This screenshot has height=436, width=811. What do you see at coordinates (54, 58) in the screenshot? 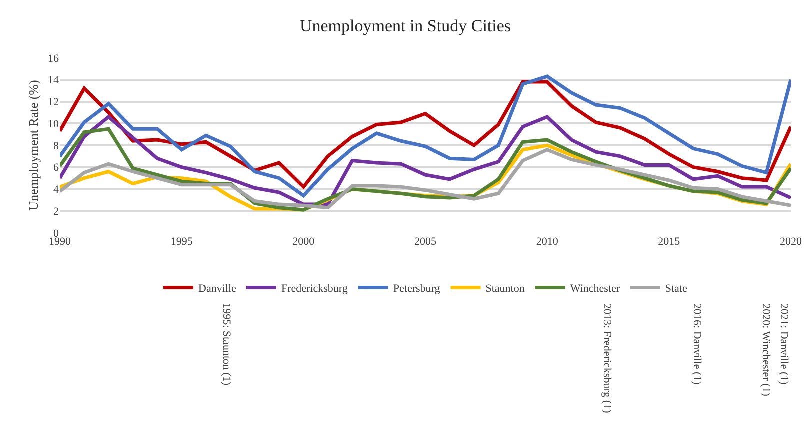
I see `y-tick-label: 16` at bounding box center [54, 58].